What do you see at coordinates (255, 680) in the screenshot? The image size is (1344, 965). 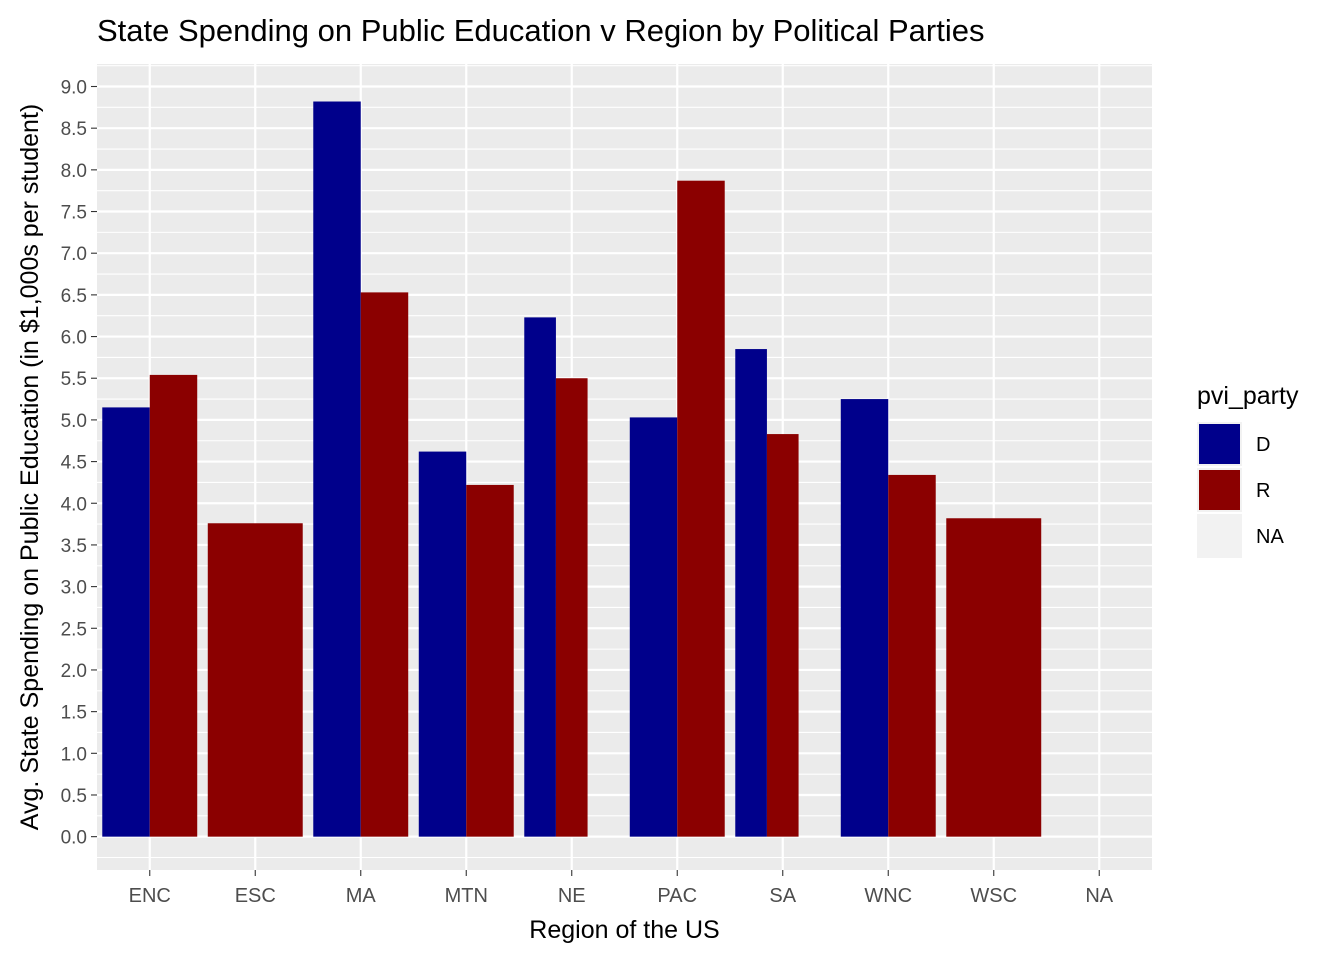 I see `bar-esc-r` at bounding box center [255, 680].